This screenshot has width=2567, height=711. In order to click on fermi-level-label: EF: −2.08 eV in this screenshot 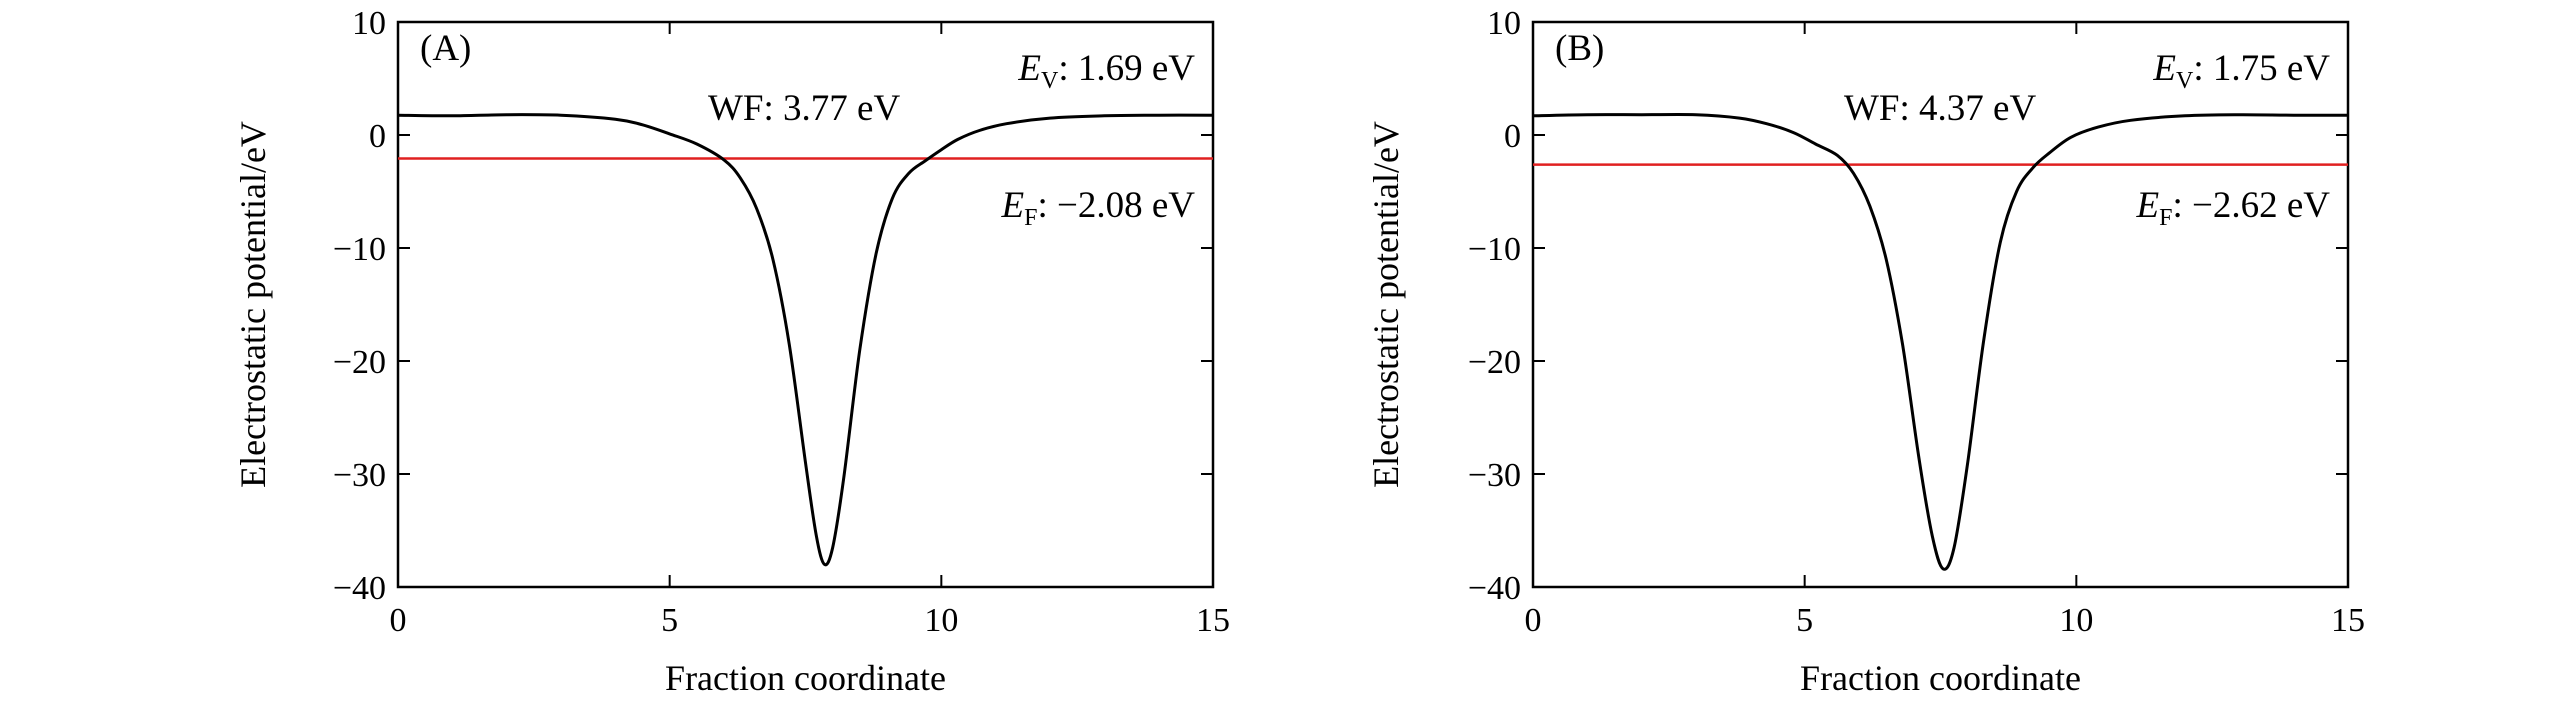, I will do `click(1097, 208)`.